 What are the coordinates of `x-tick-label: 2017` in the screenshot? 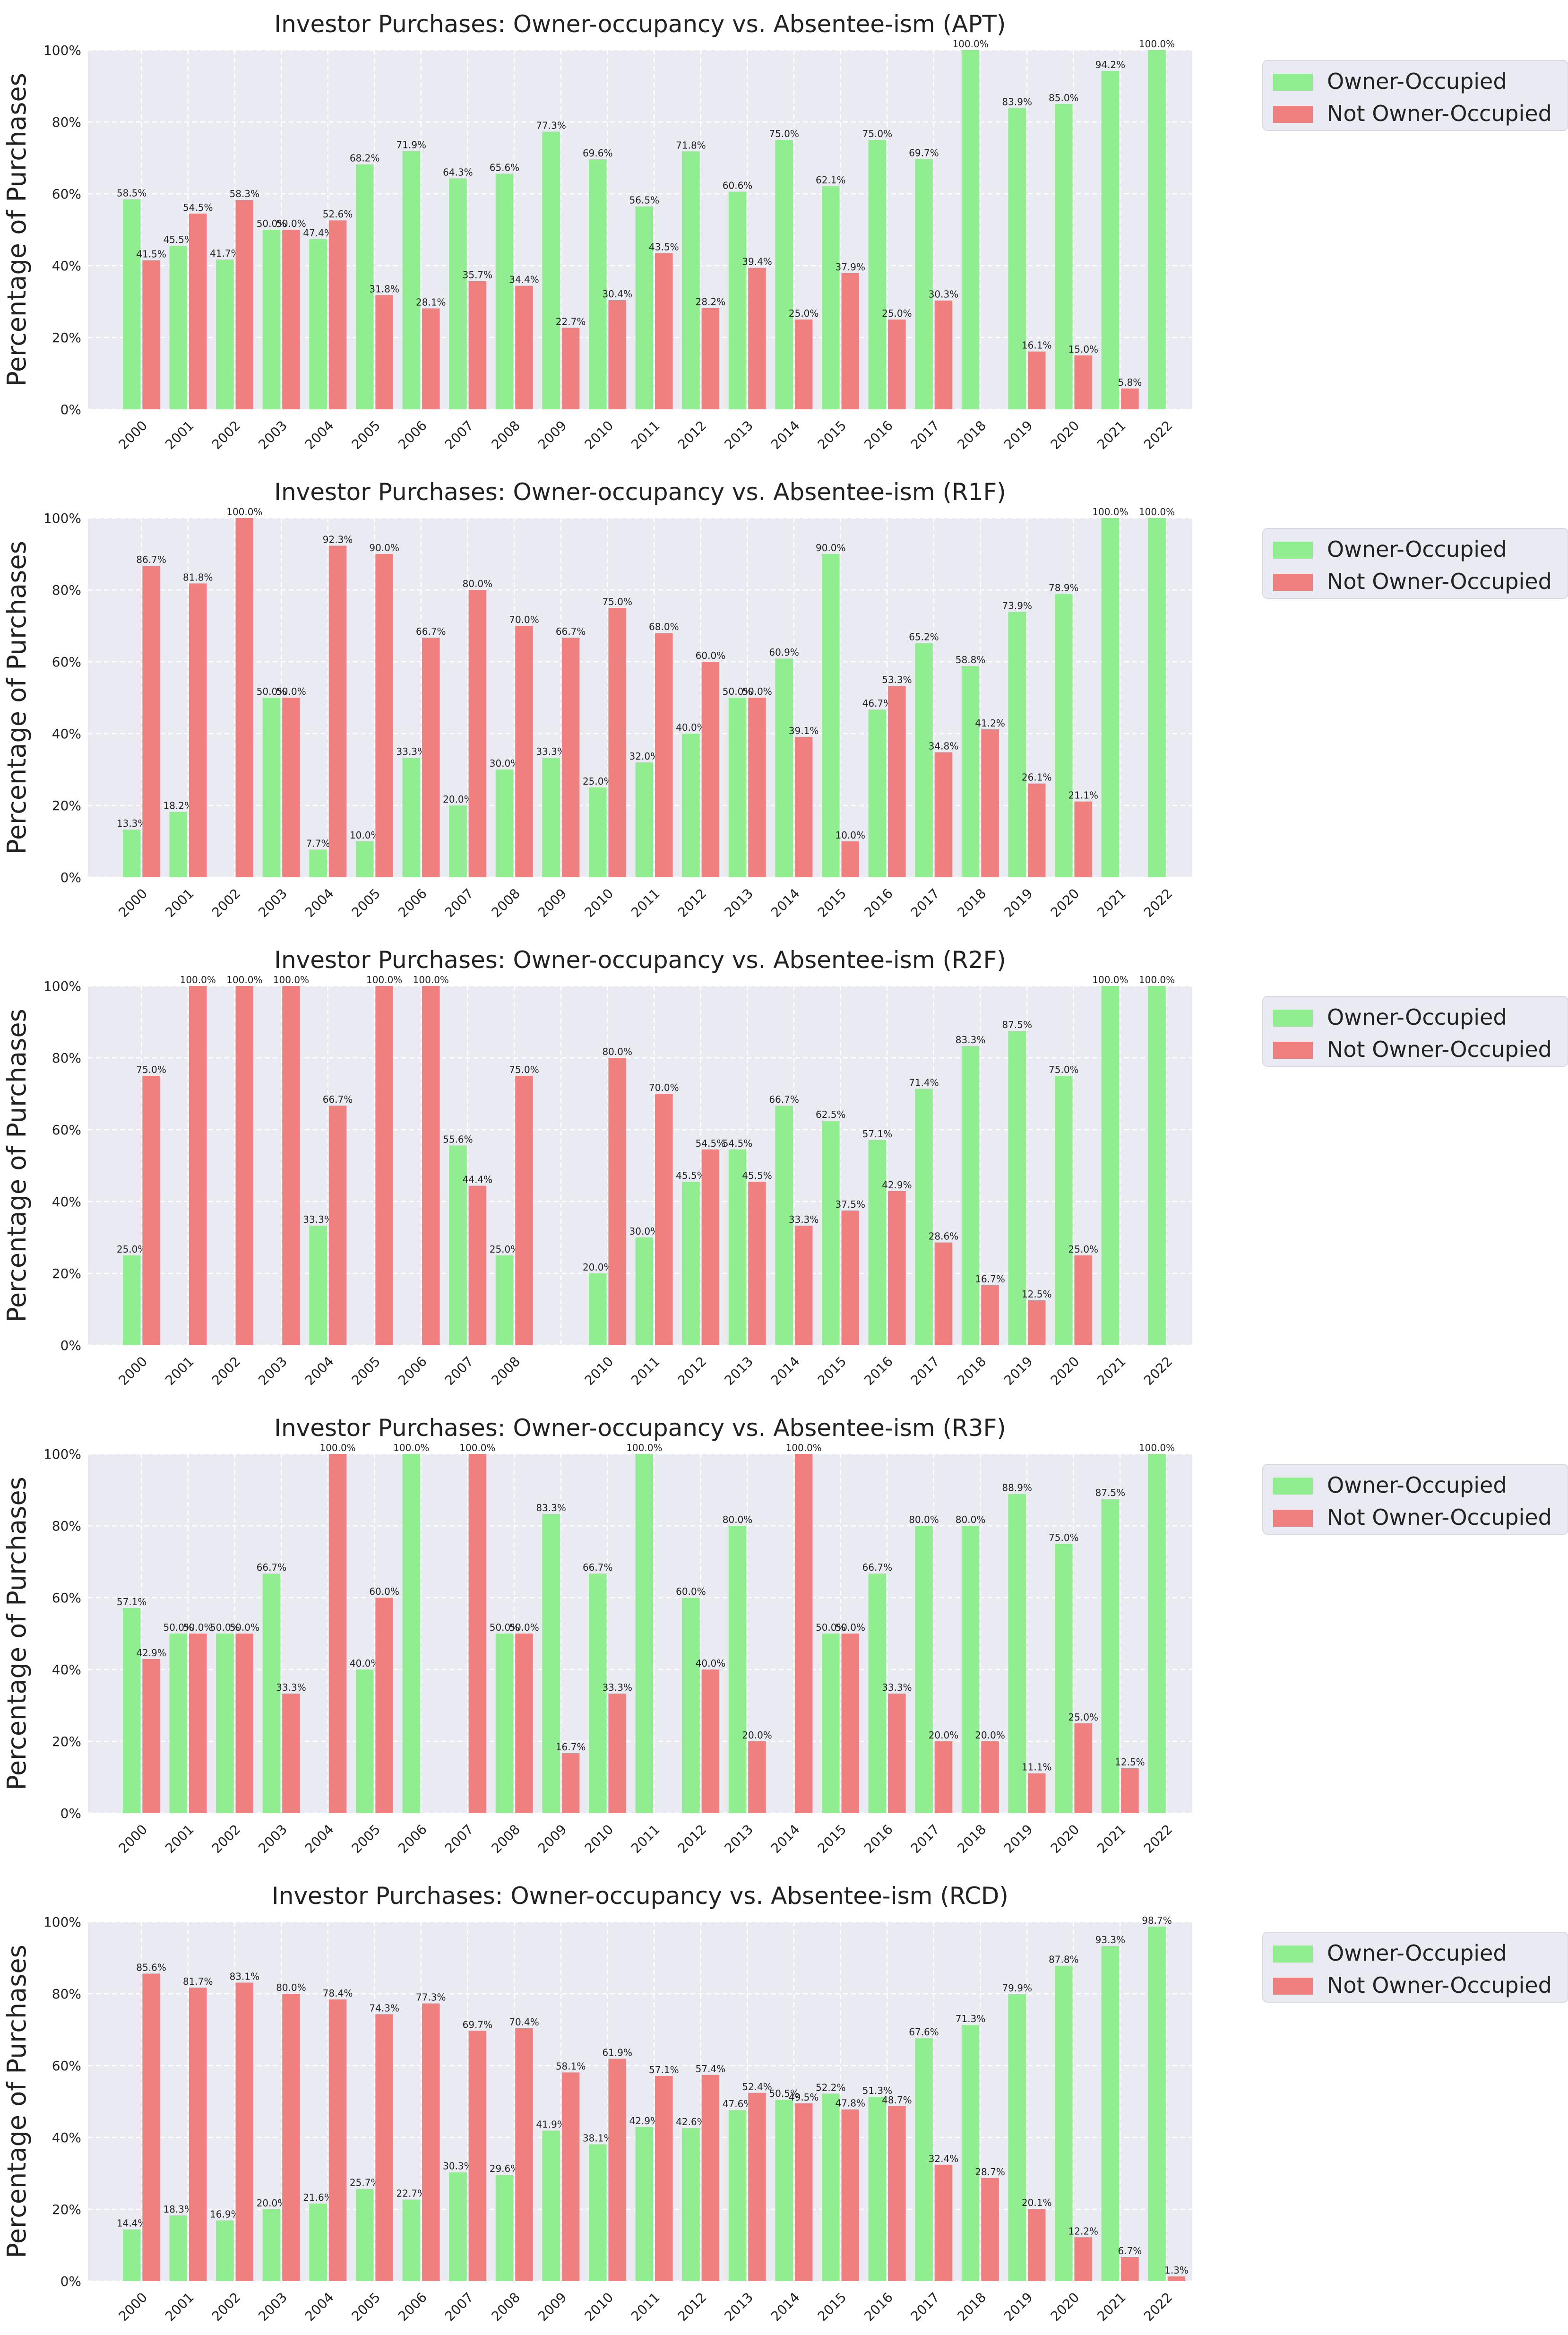 It's located at (925, 2306).